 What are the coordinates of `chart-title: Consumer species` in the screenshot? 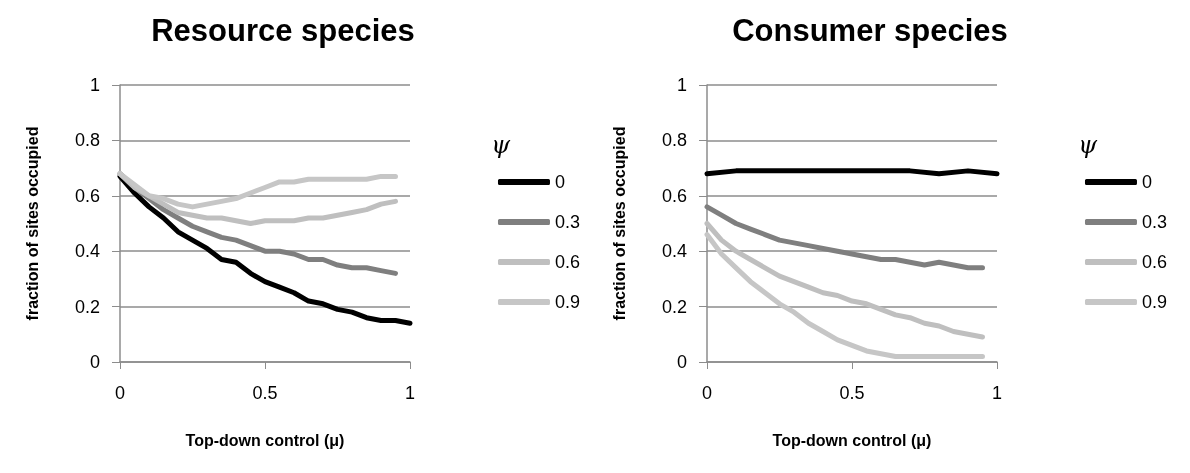 It's located at (870, 30).